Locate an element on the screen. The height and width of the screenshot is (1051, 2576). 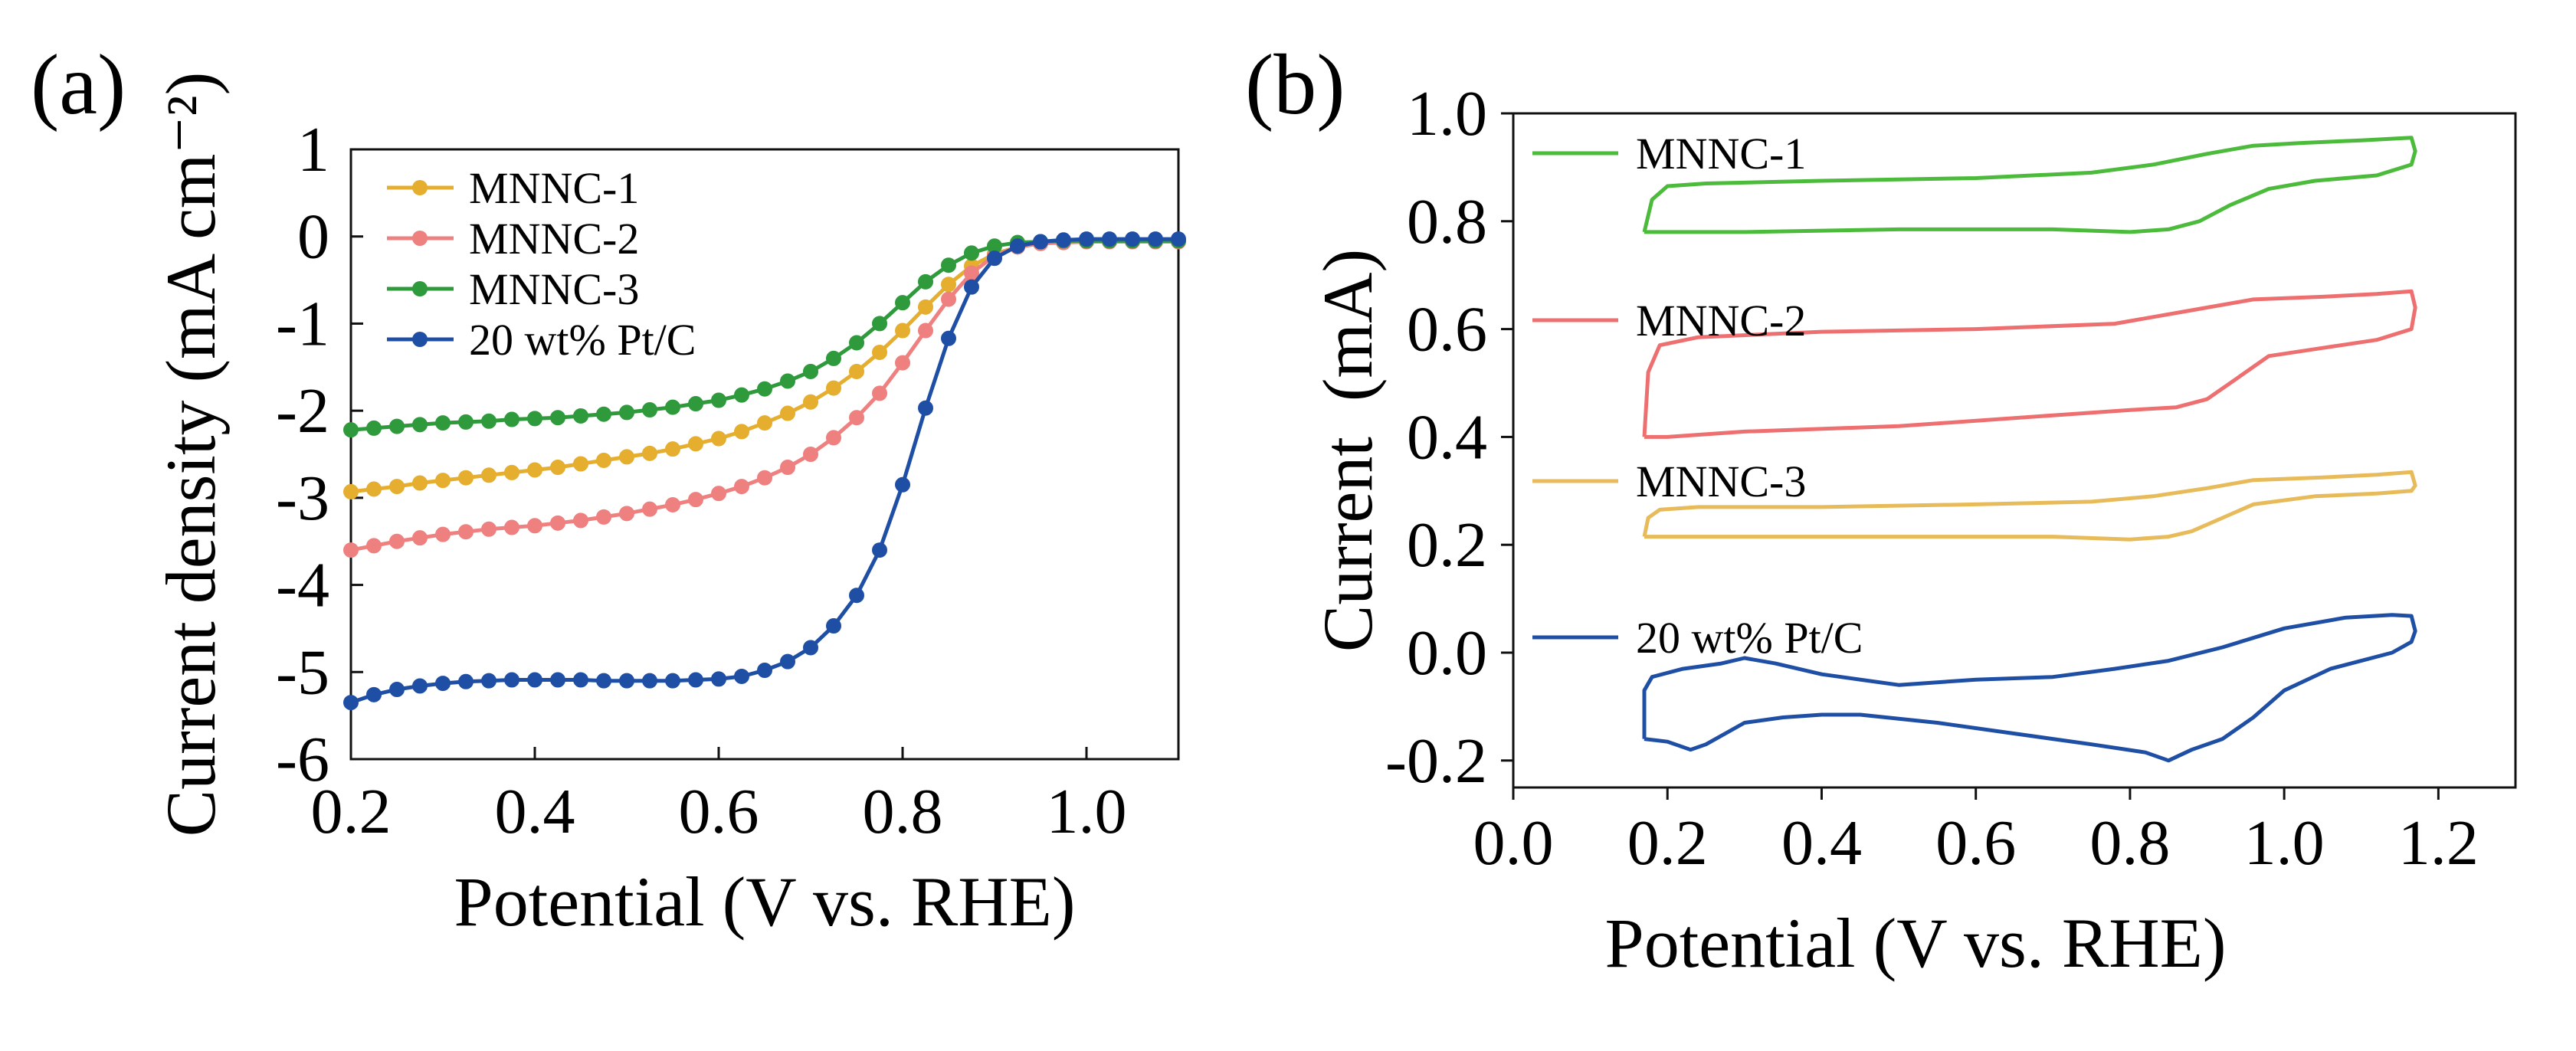
panel-a-x-axis-title: Potential (V vs. RHE) is located at coordinates (765, 902).